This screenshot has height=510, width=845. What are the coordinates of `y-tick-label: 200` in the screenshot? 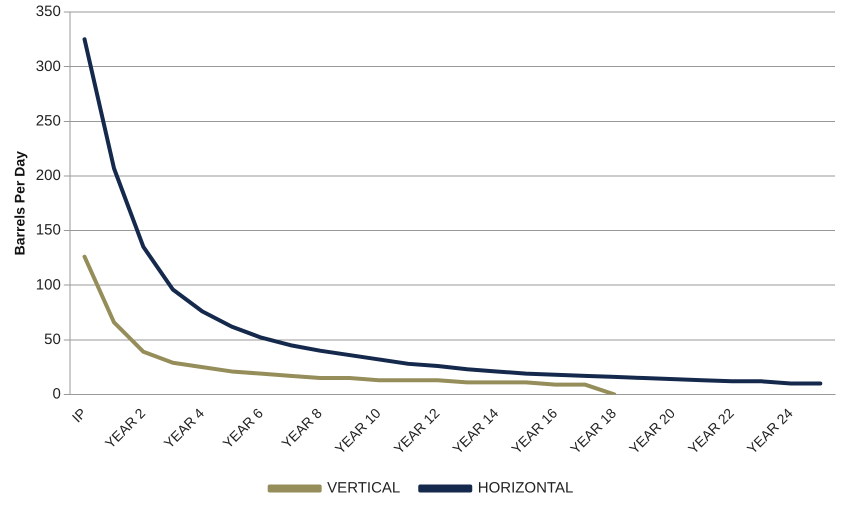 It's located at (48, 175).